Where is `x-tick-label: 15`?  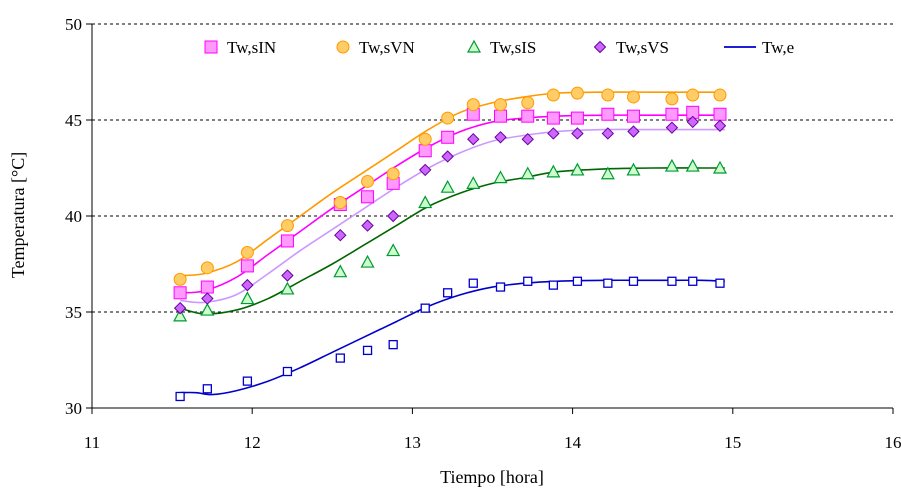 x-tick-label: 15 is located at coordinates (732, 442).